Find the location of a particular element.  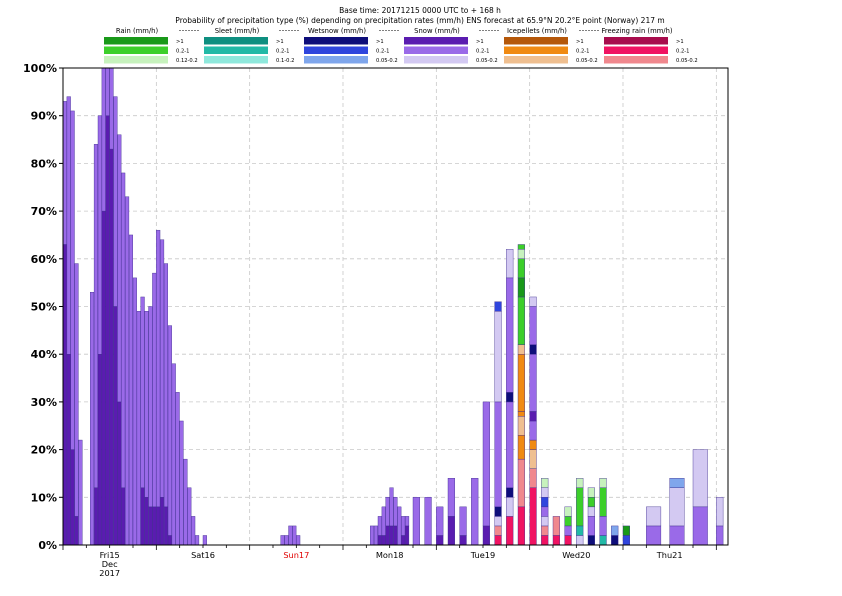

legend-title-rain: Rain (mm/h) is located at coordinates (137, 31).